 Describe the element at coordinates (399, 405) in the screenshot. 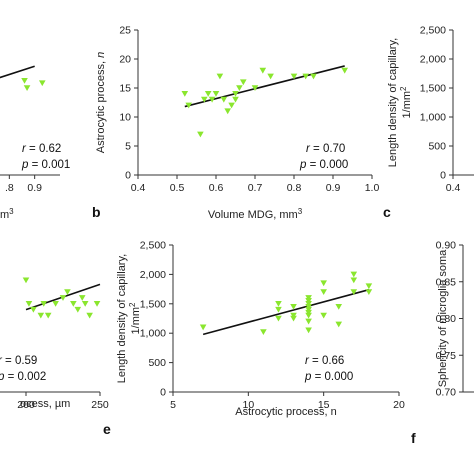

I see `x-tick-label: 20` at that location.